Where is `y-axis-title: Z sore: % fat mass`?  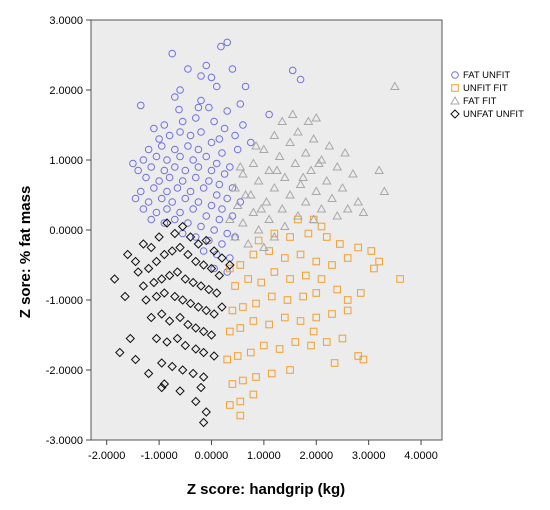 y-axis-title: Z sore: % fat mass is located at coordinates (25, 252).